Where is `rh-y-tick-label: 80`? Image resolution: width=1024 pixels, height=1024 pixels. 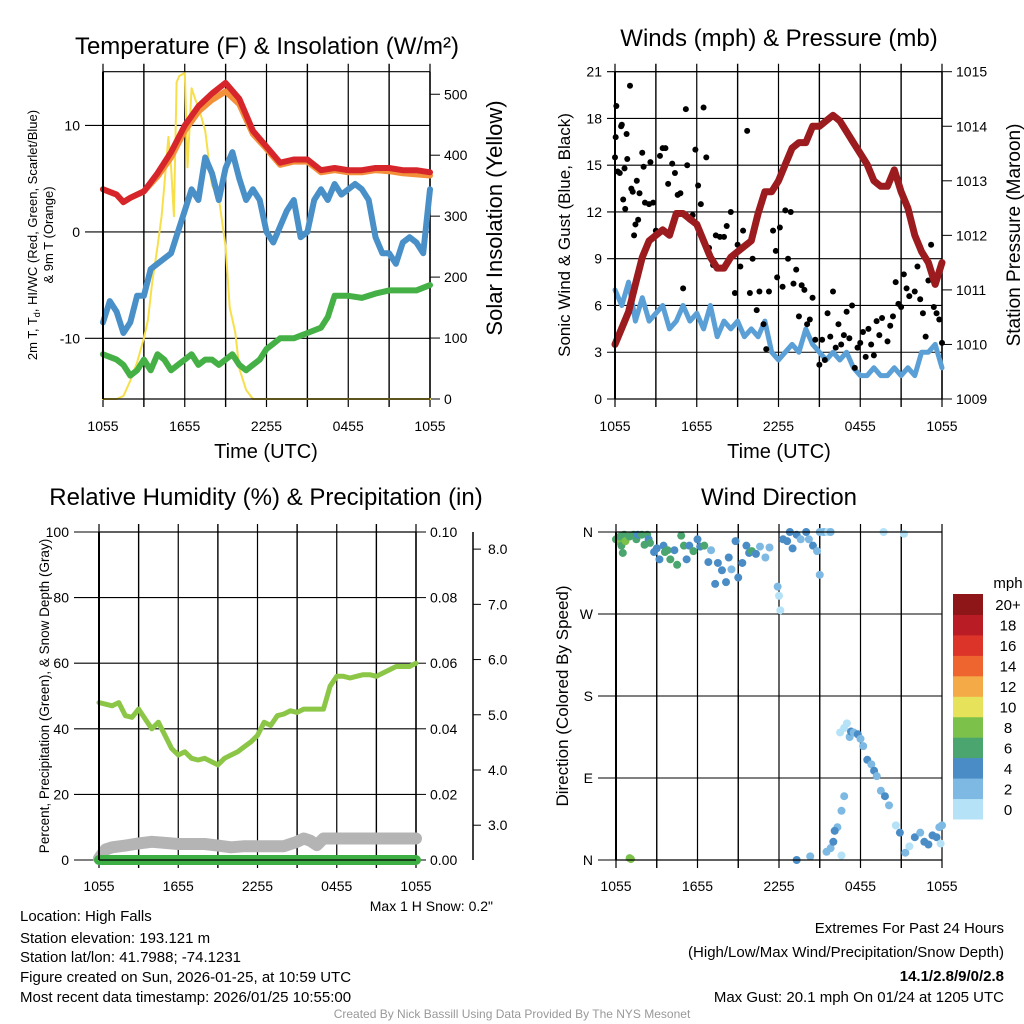 rh-y-tick-label: 80 is located at coordinates (61, 598).